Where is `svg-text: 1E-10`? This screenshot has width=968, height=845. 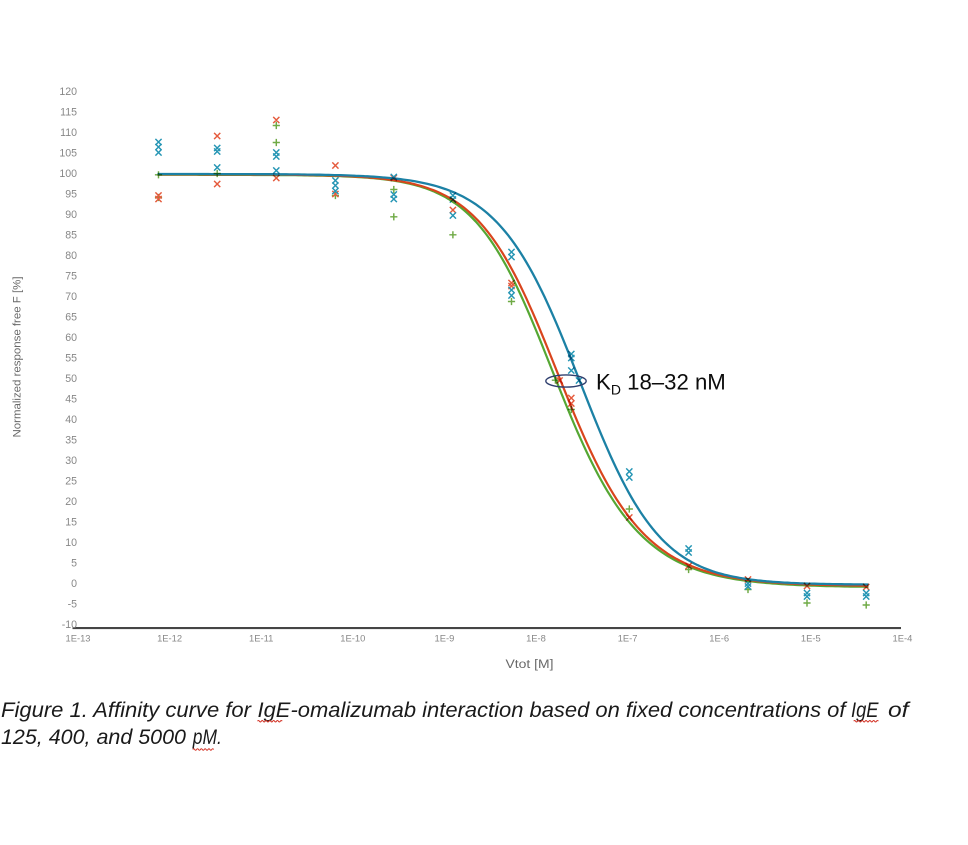
svg-text: 1E-10 is located at coordinates (352, 638).